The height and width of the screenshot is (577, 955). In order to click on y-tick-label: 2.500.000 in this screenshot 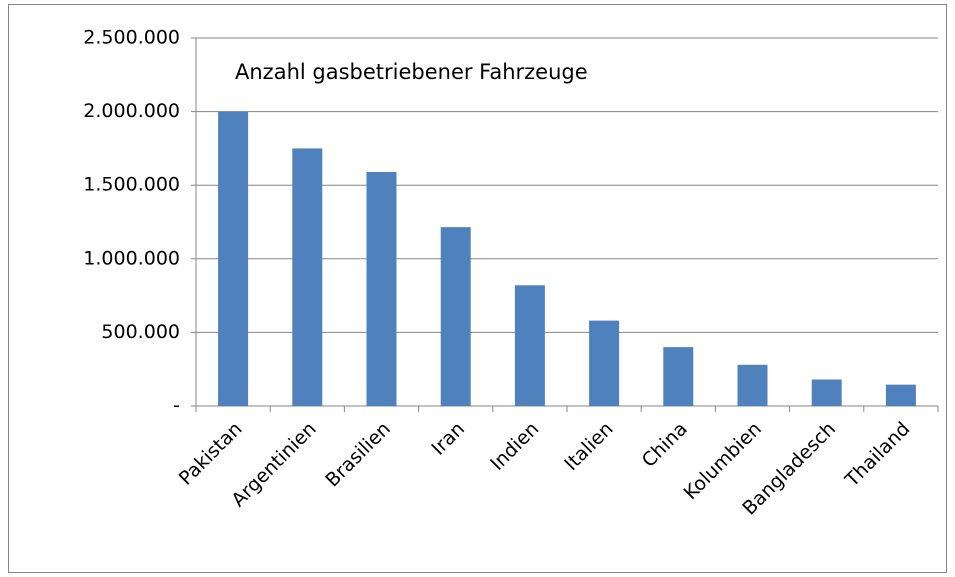, I will do `click(131, 38)`.